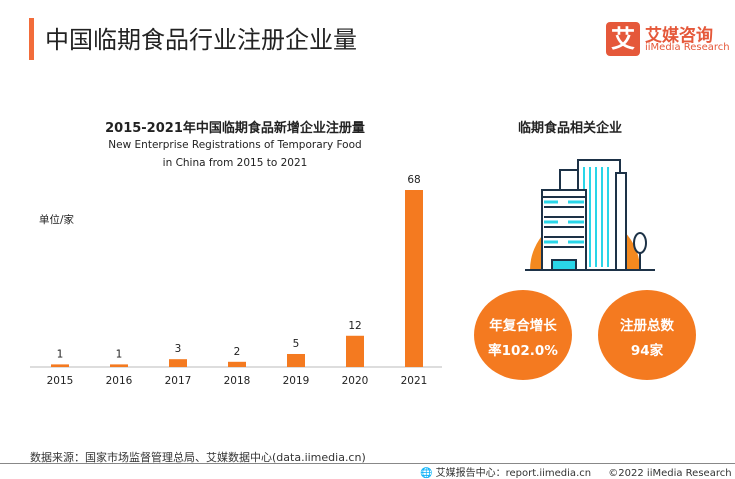 This screenshot has width=735, height=479. Describe the element at coordinates (198, 457) in the screenshot. I see `data-source: 数据来源：国家市场监督管理总局、艾媒数据中心(data.iimedia.cn)` at that location.